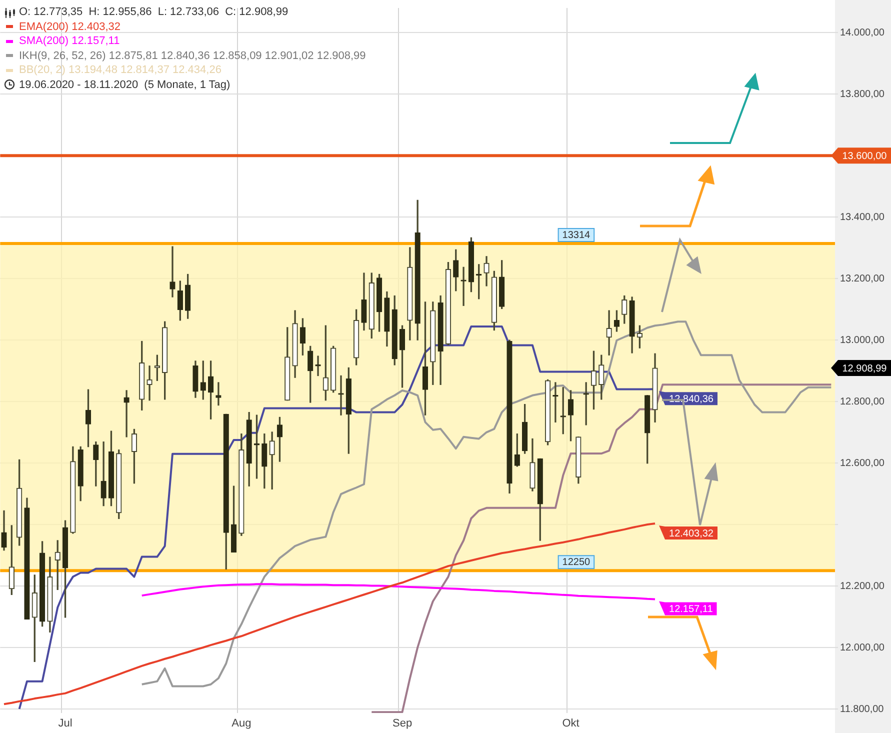 The width and height of the screenshot is (891, 733). Describe the element at coordinates (862, 278) in the screenshot. I see `y-tick-label: 13.200,00` at that location.